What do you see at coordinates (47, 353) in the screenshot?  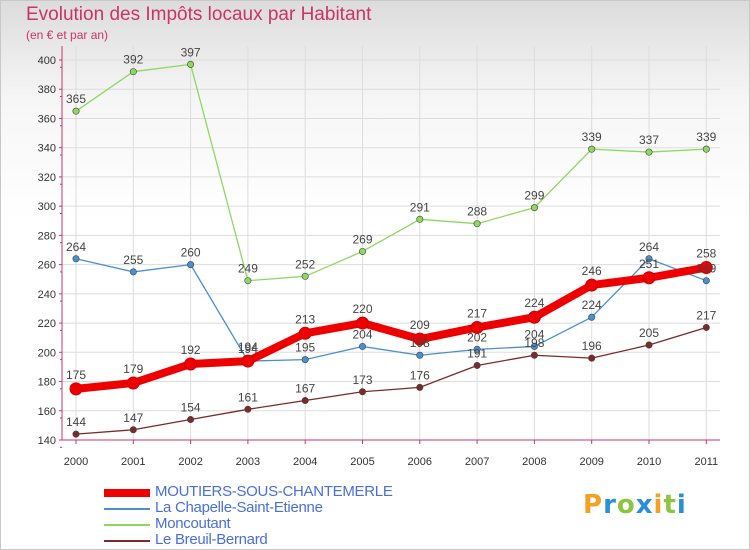 I see `y-tick-label: 200` at bounding box center [47, 353].